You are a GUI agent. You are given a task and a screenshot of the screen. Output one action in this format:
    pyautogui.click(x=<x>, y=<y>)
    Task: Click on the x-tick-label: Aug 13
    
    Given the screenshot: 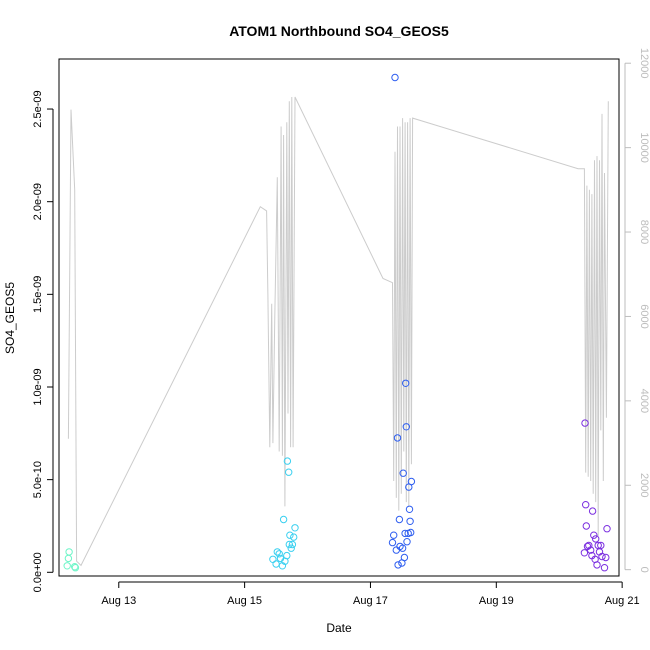 What is the action you would take?
    pyautogui.click(x=118, y=601)
    